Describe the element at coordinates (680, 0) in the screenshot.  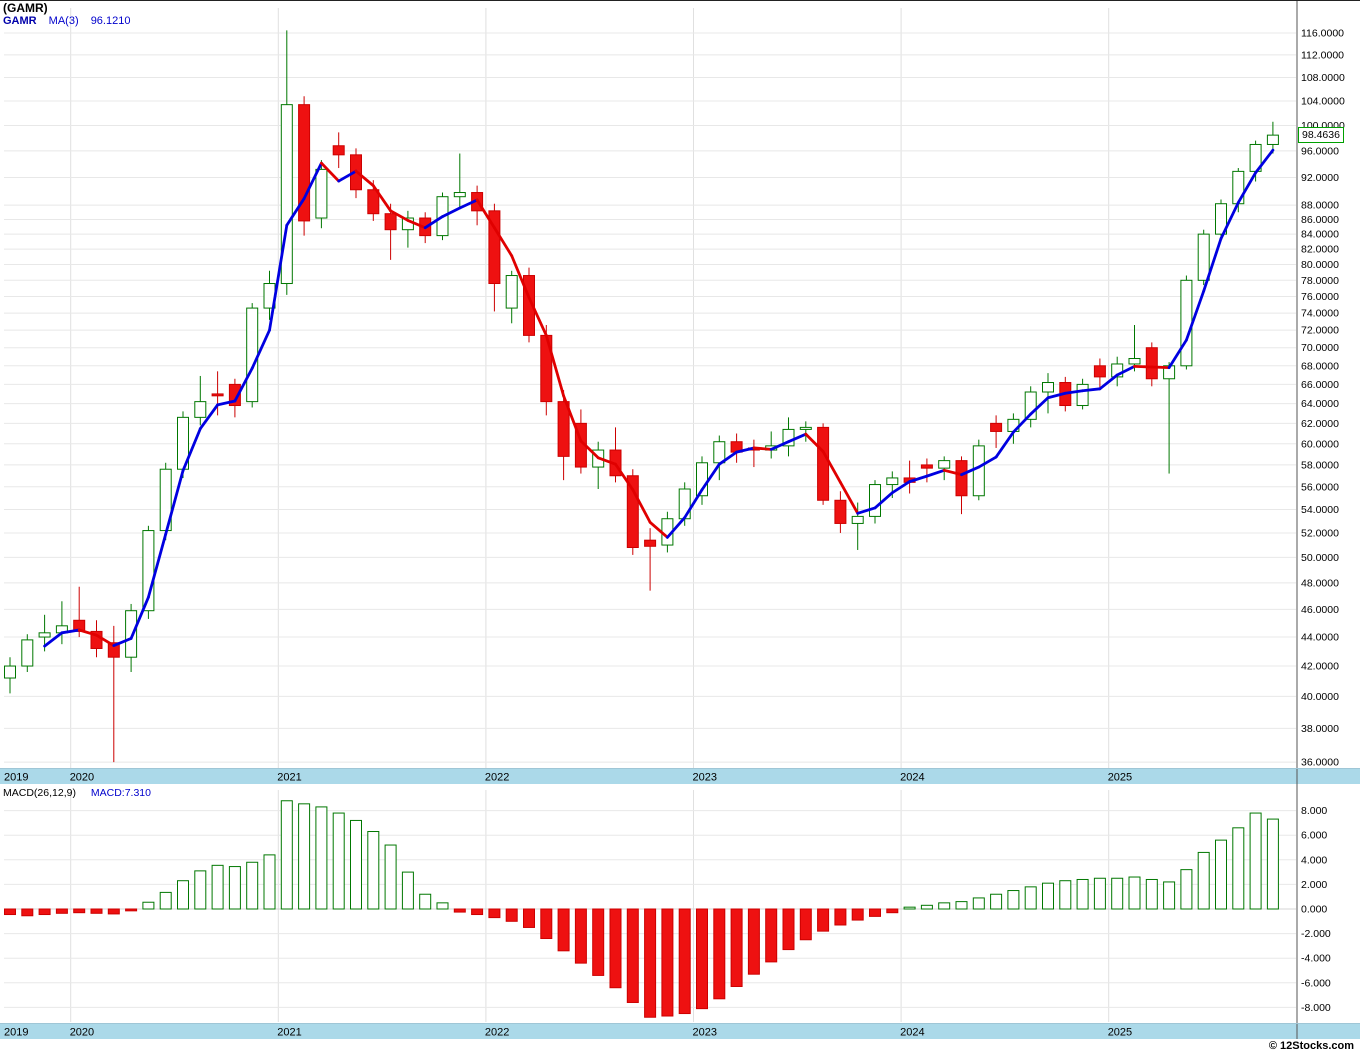
I see `top-border` at that location.